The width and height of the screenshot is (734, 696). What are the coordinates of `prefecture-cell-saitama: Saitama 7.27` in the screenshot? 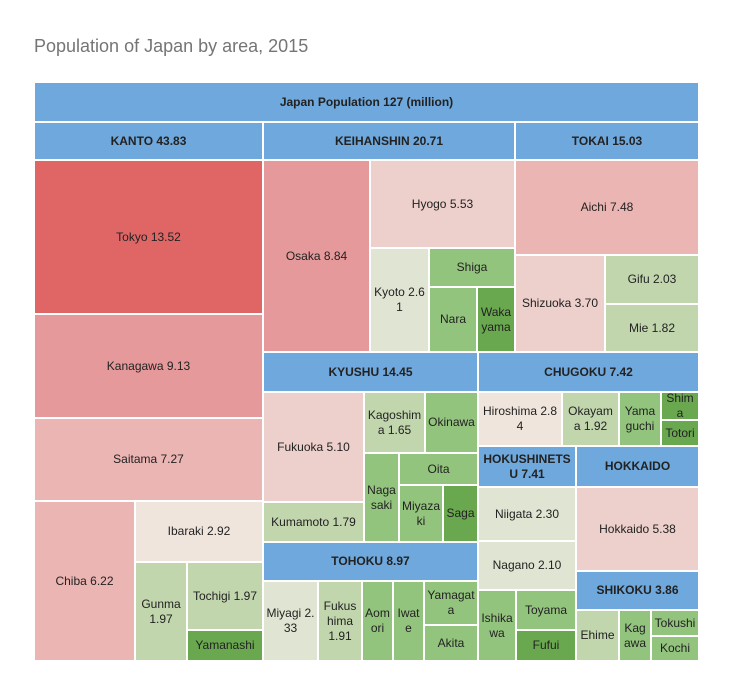 It's located at (148, 459).